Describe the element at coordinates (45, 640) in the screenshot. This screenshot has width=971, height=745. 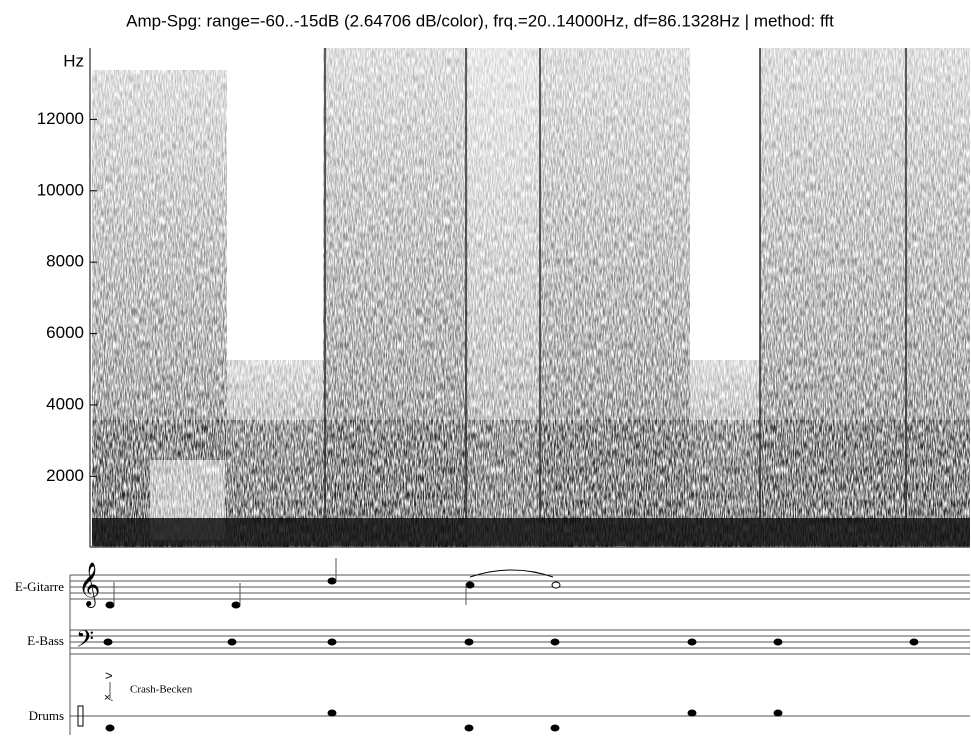
I see `staff-name: E-Bass` at that location.